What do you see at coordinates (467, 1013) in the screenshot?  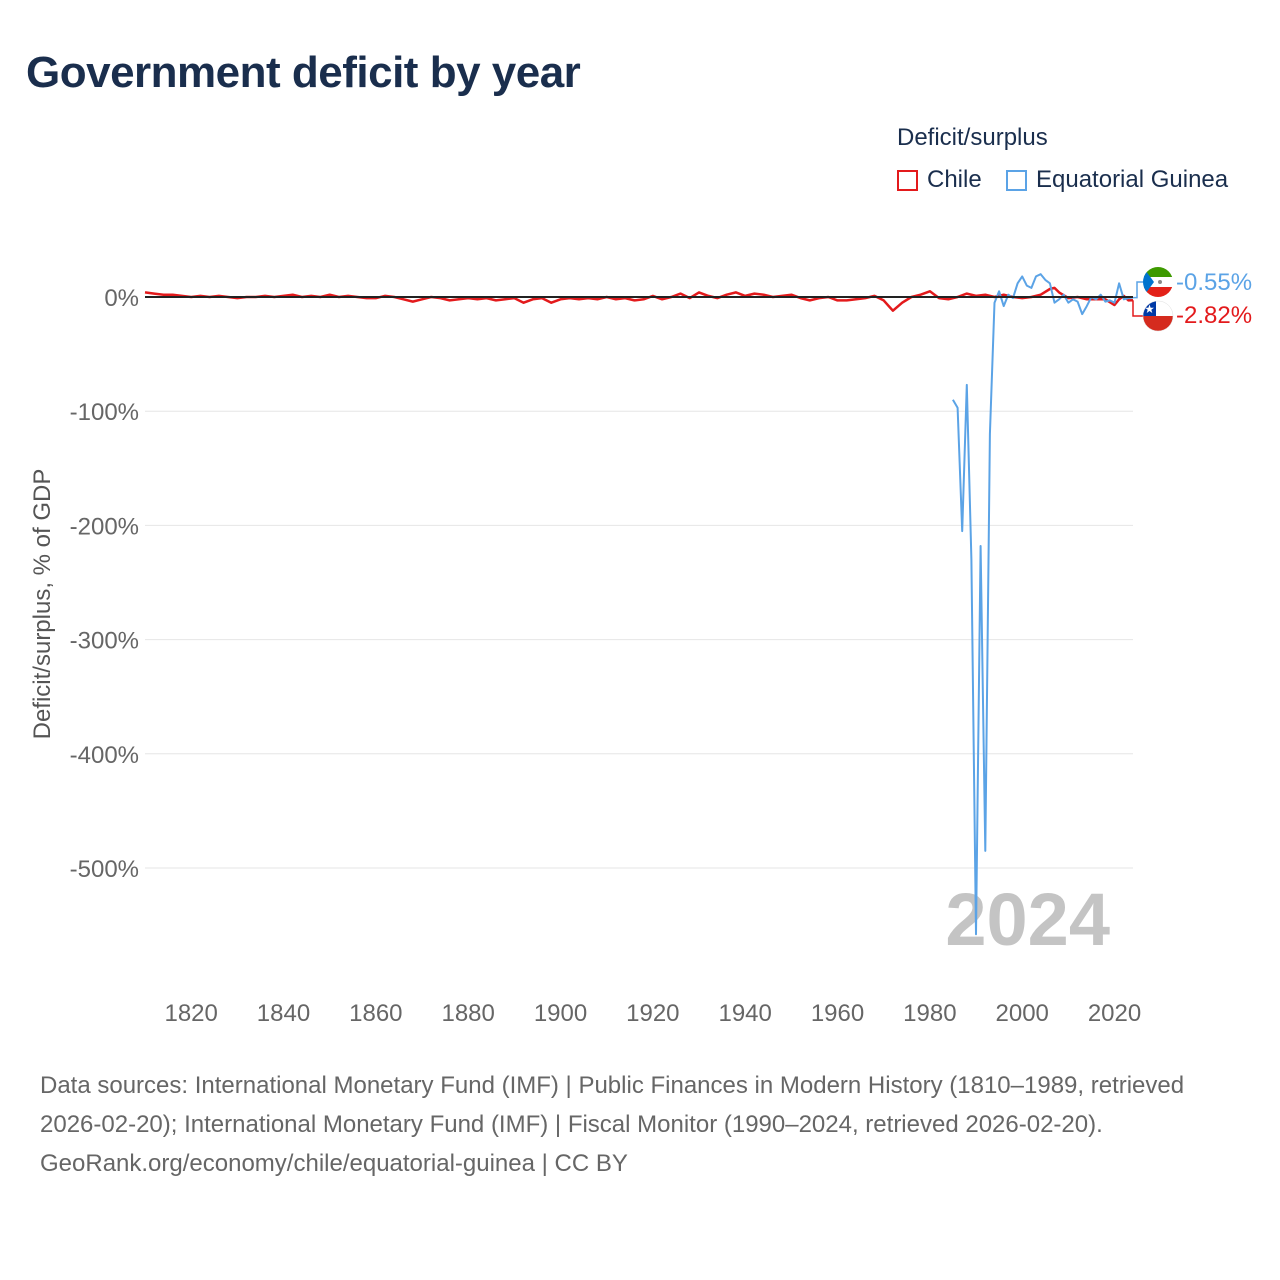 I see `x-tick-label: 1880` at bounding box center [467, 1013].